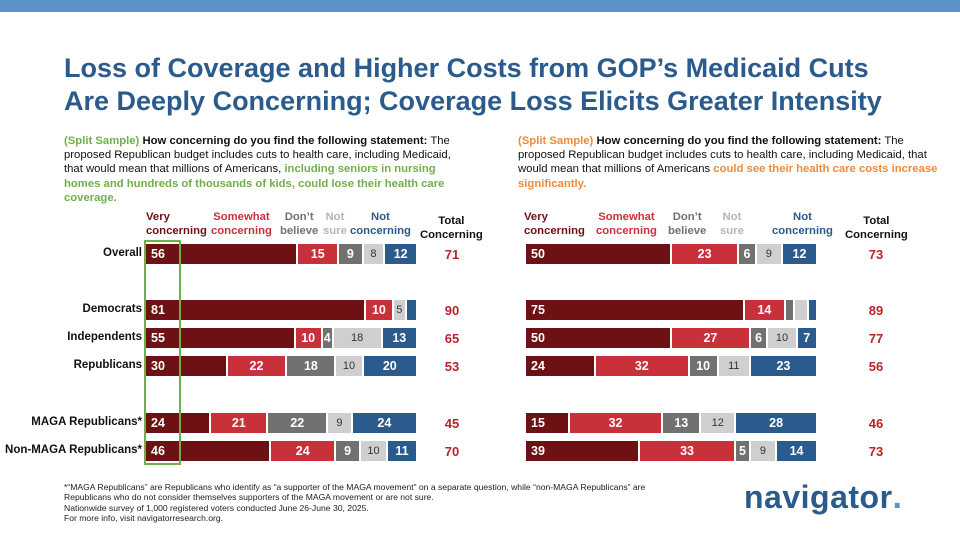 The height and width of the screenshot is (540, 960). Describe the element at coordinates (176, 224) in the screenshot. I see `left-header-very: Very concerning` at that location.